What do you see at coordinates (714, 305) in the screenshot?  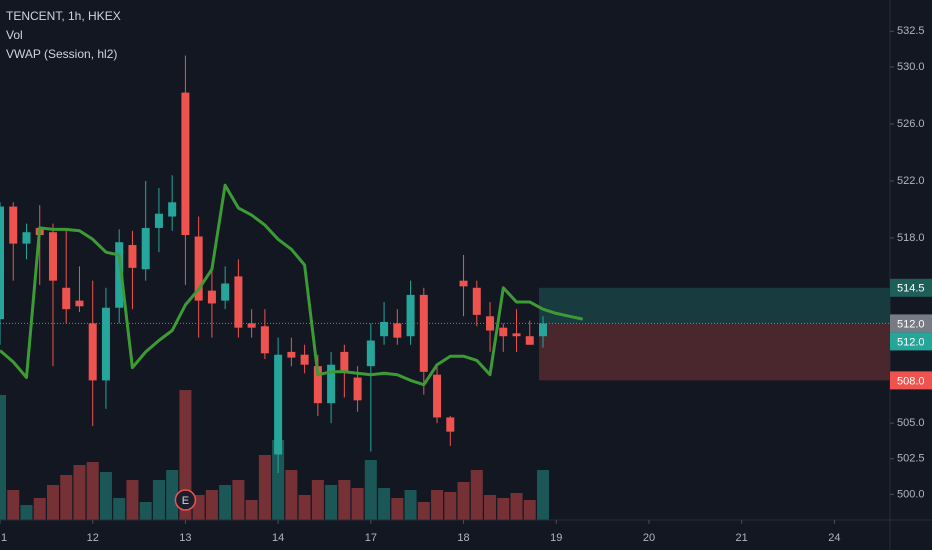 I see `target-zone` at bounding box center [714, 305].